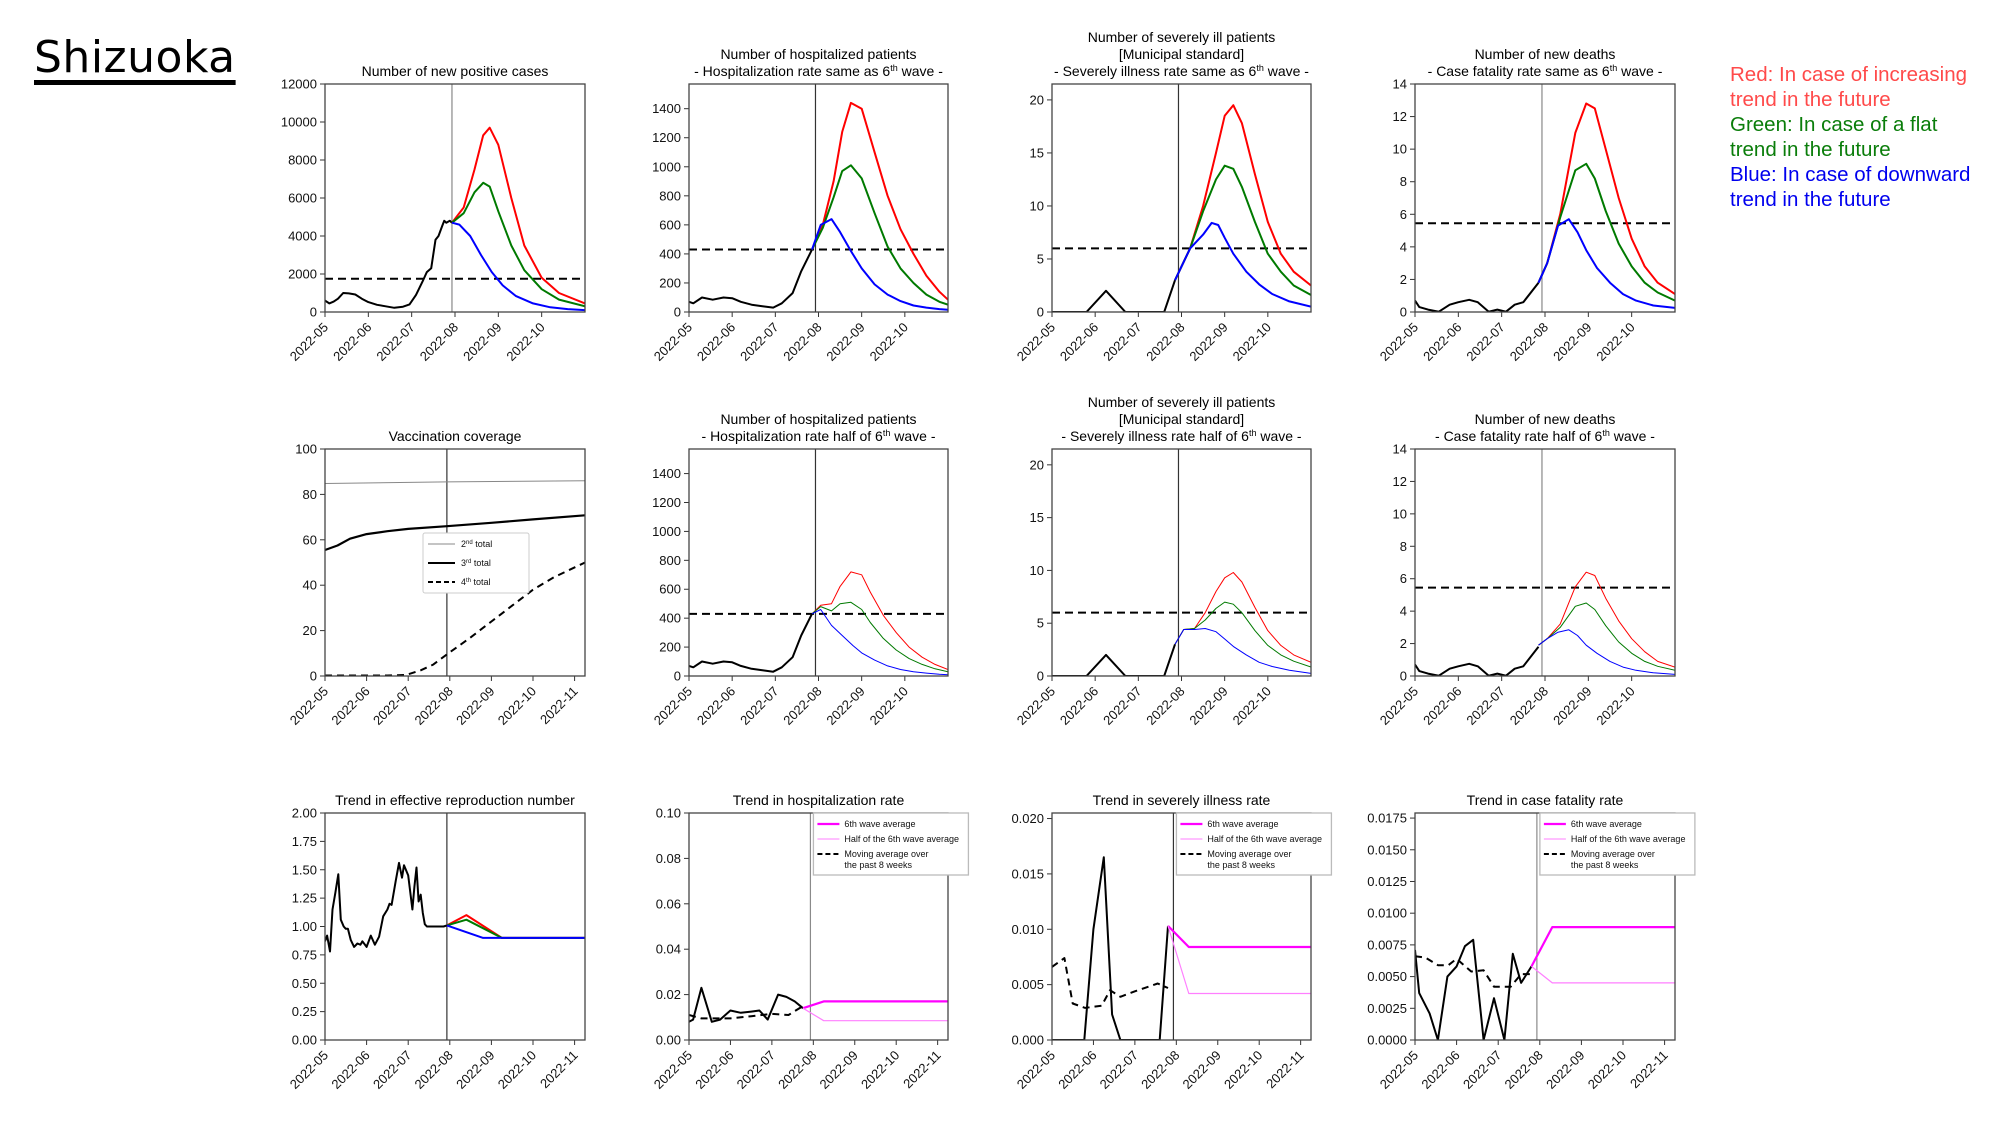 The width and height of the screenshot is (2000, 1125). I want to click on y-tick-label: 0.04, so click(668, 949).